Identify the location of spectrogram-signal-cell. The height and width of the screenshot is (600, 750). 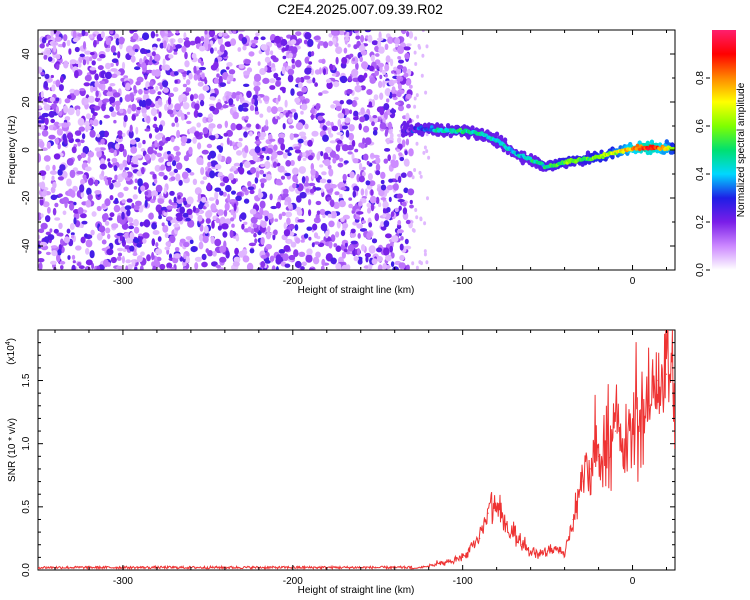
(603, 157).